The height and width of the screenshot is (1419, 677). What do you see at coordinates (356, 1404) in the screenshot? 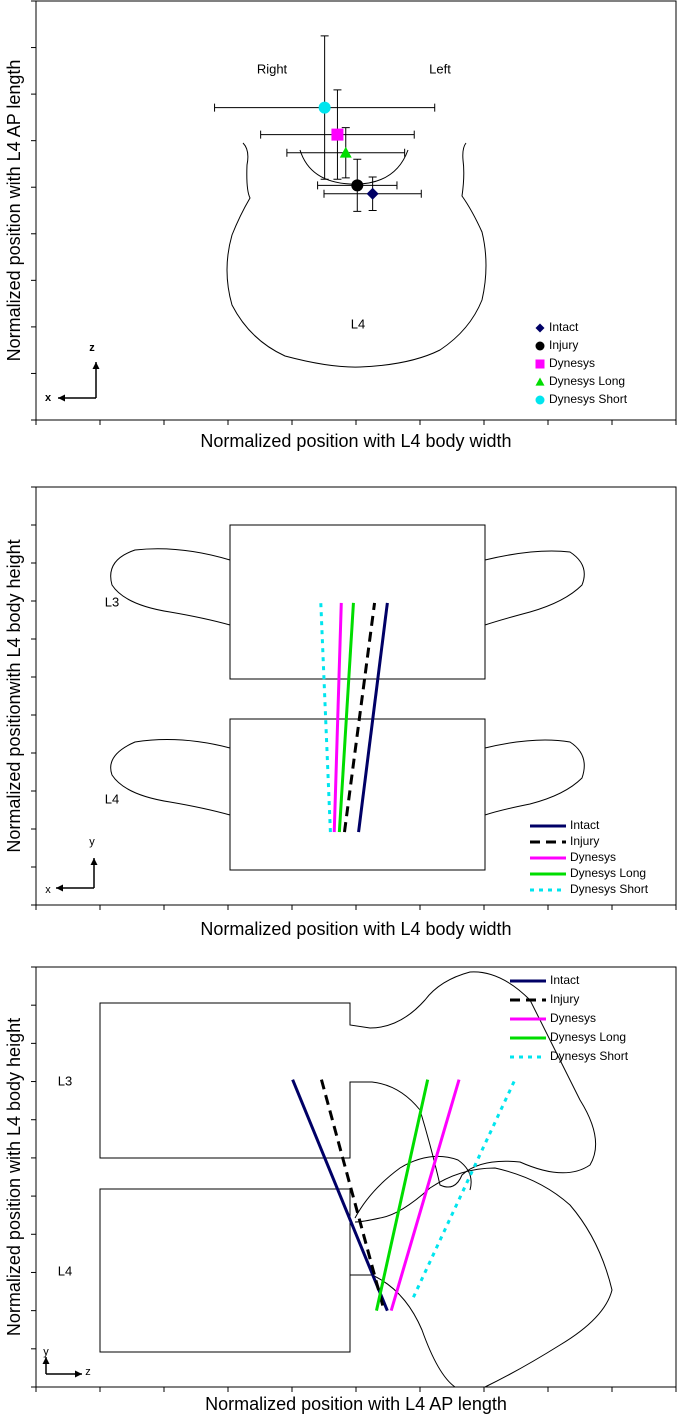
I see `x-axis-title: Normalized position with L4 AP length` at bounding box center [356, 1404].